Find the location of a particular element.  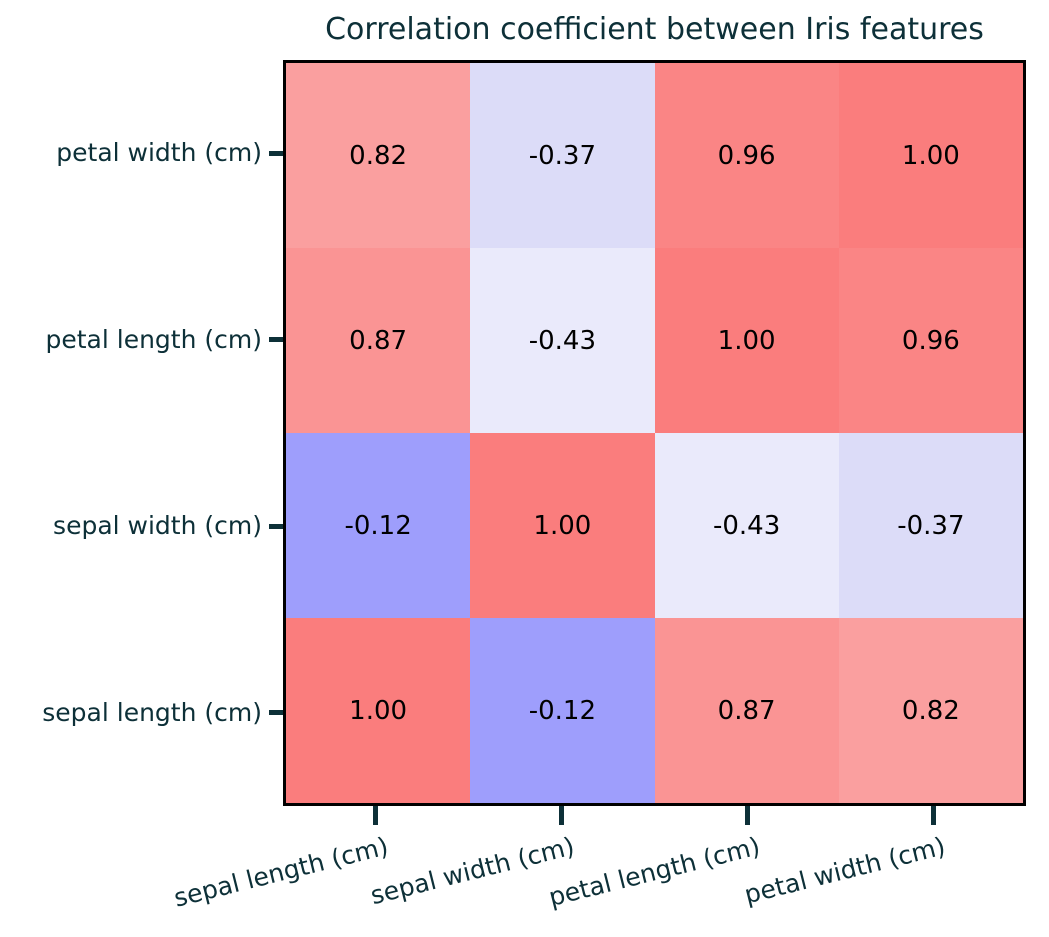

x-tick-label-3: petal width (cm) is located at coordinates (845, 870).